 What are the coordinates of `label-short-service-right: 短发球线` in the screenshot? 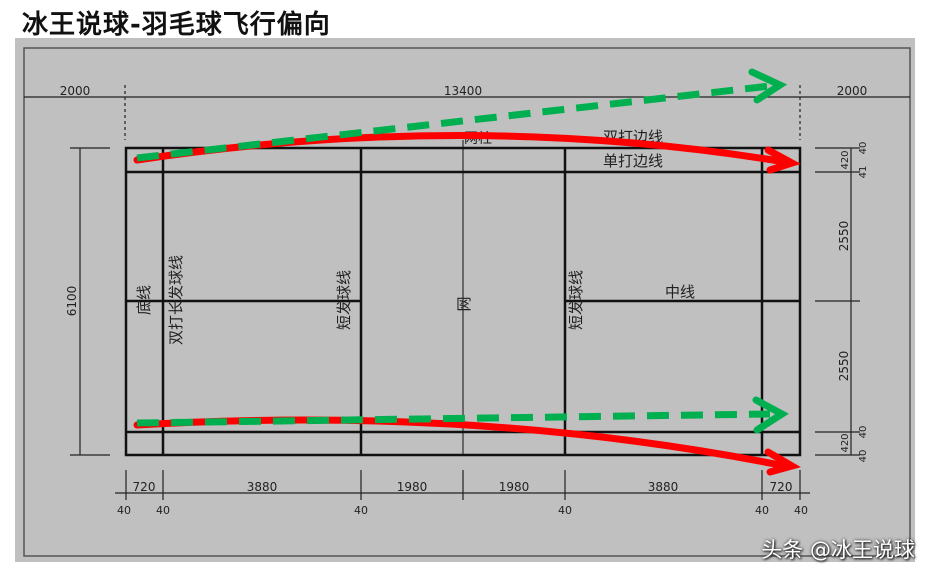 It's located at (576, 300).